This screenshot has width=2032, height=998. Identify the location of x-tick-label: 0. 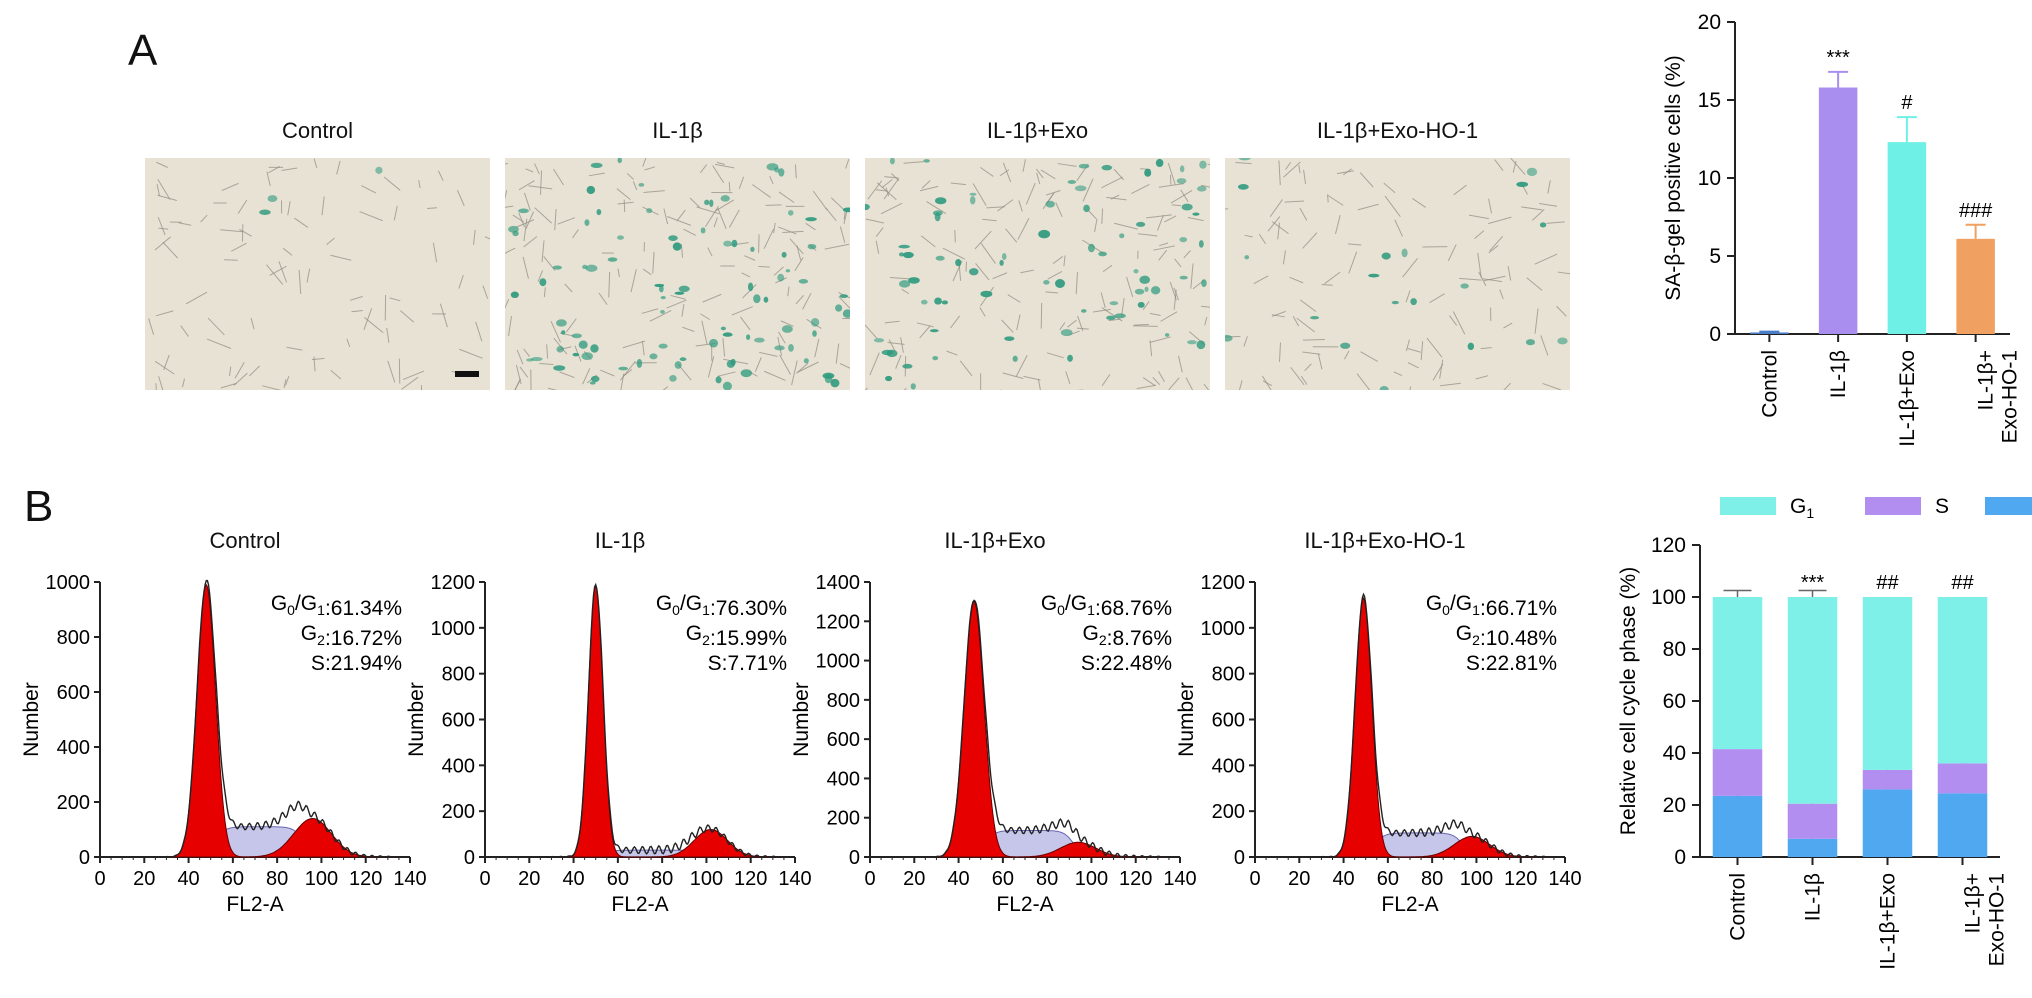
(484, 879).